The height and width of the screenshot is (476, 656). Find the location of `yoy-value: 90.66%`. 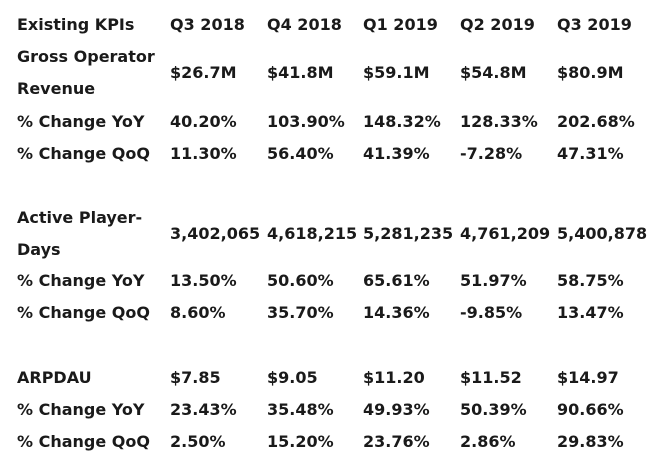

yoy-value: 90.66% is located at coordinates (590, 409).